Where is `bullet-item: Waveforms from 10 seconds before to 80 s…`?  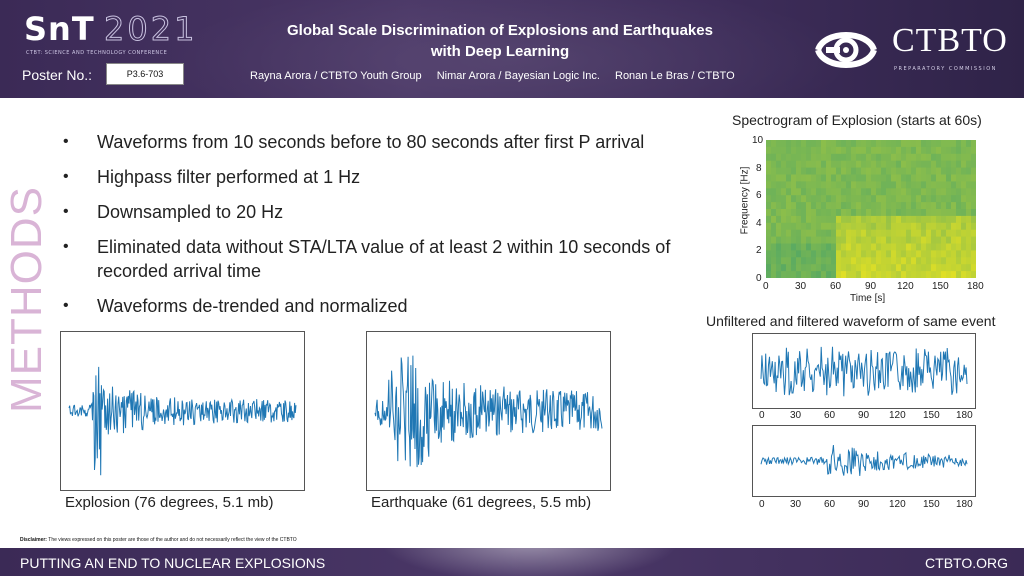 bullet-item: Waveforms from 10 seconds before to 80 s… is located at coordinates (385, 142).